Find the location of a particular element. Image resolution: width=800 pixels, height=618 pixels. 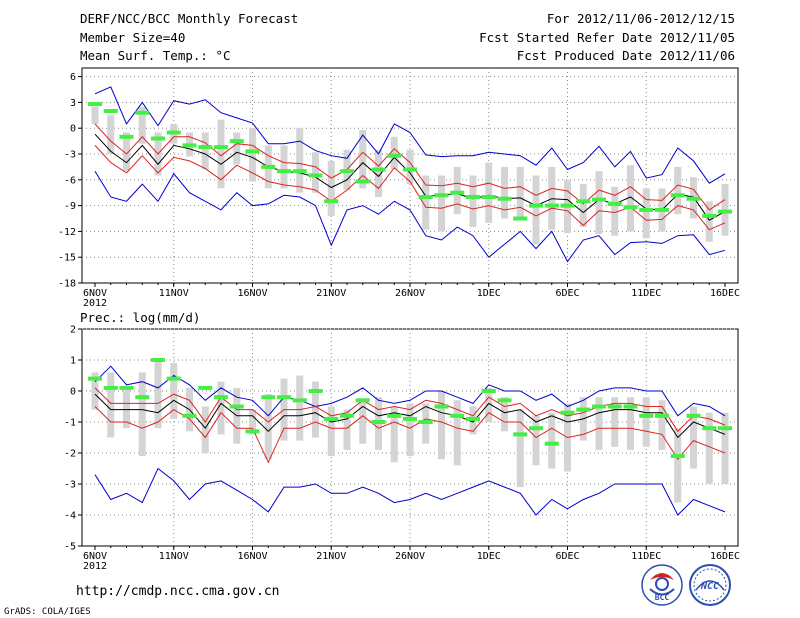

x-tick-label: 6NOV is located at coordinates (95, 293).